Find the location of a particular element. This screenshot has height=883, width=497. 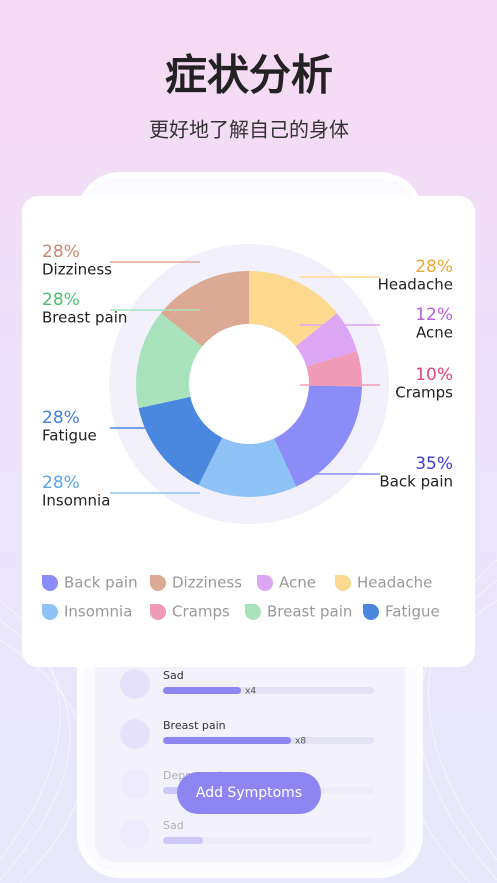

category-label: Back pain is located at coordinates (416, 482).